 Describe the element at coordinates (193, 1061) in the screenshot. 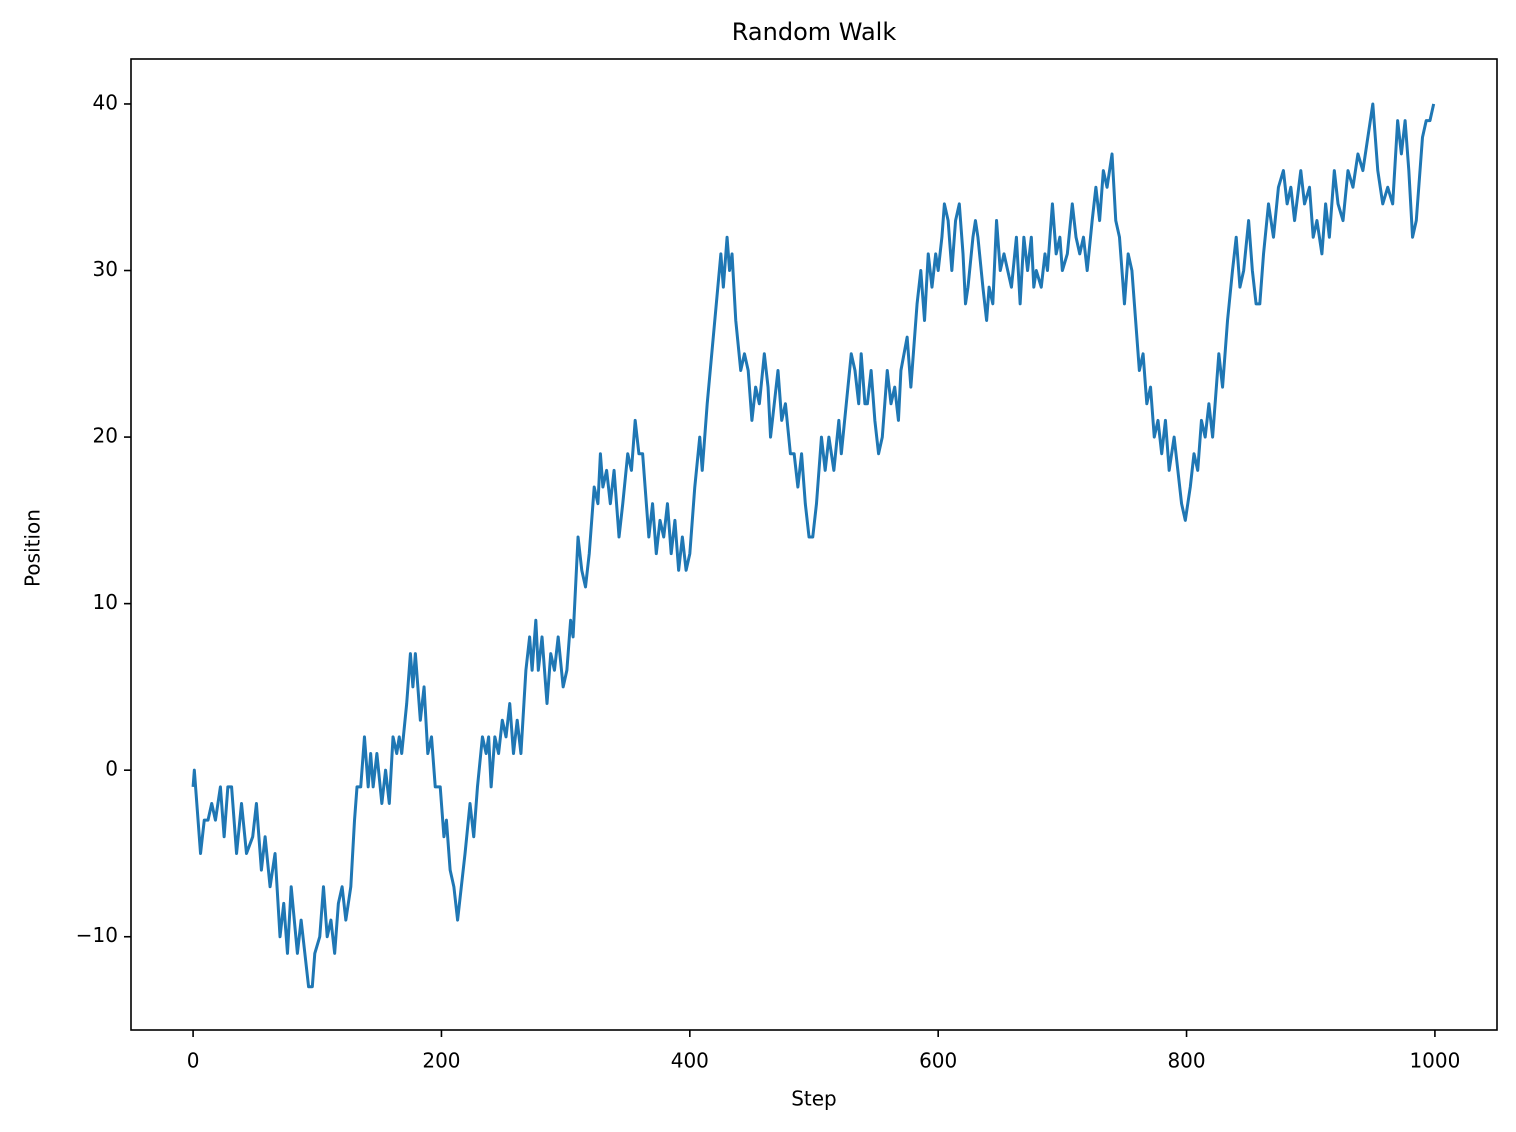

I see `x-tick-label: 0` at that location.